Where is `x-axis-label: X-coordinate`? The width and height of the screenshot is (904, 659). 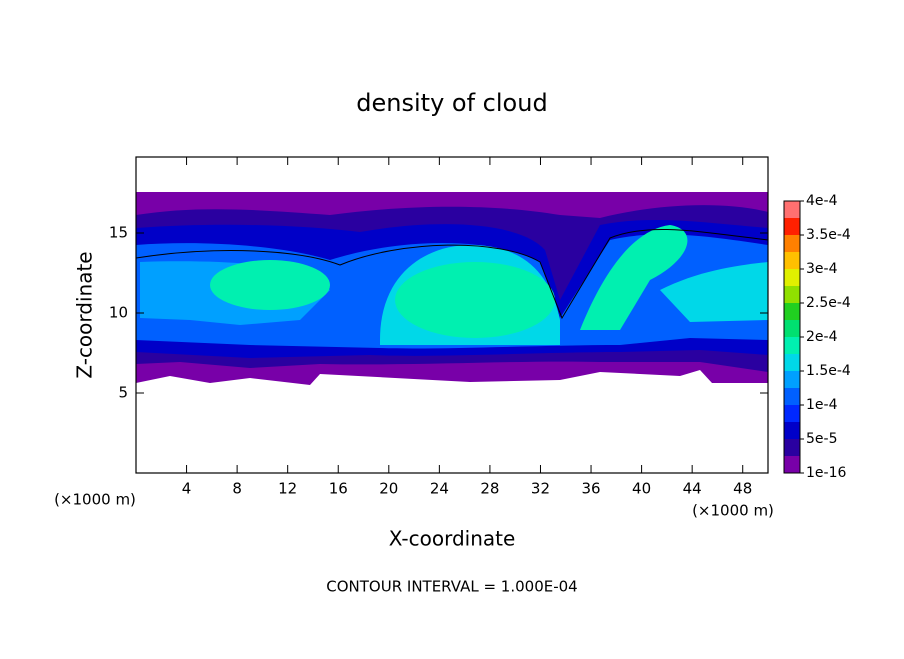 x-axis-label: X-coordinate is located at coordinates (452, 539).